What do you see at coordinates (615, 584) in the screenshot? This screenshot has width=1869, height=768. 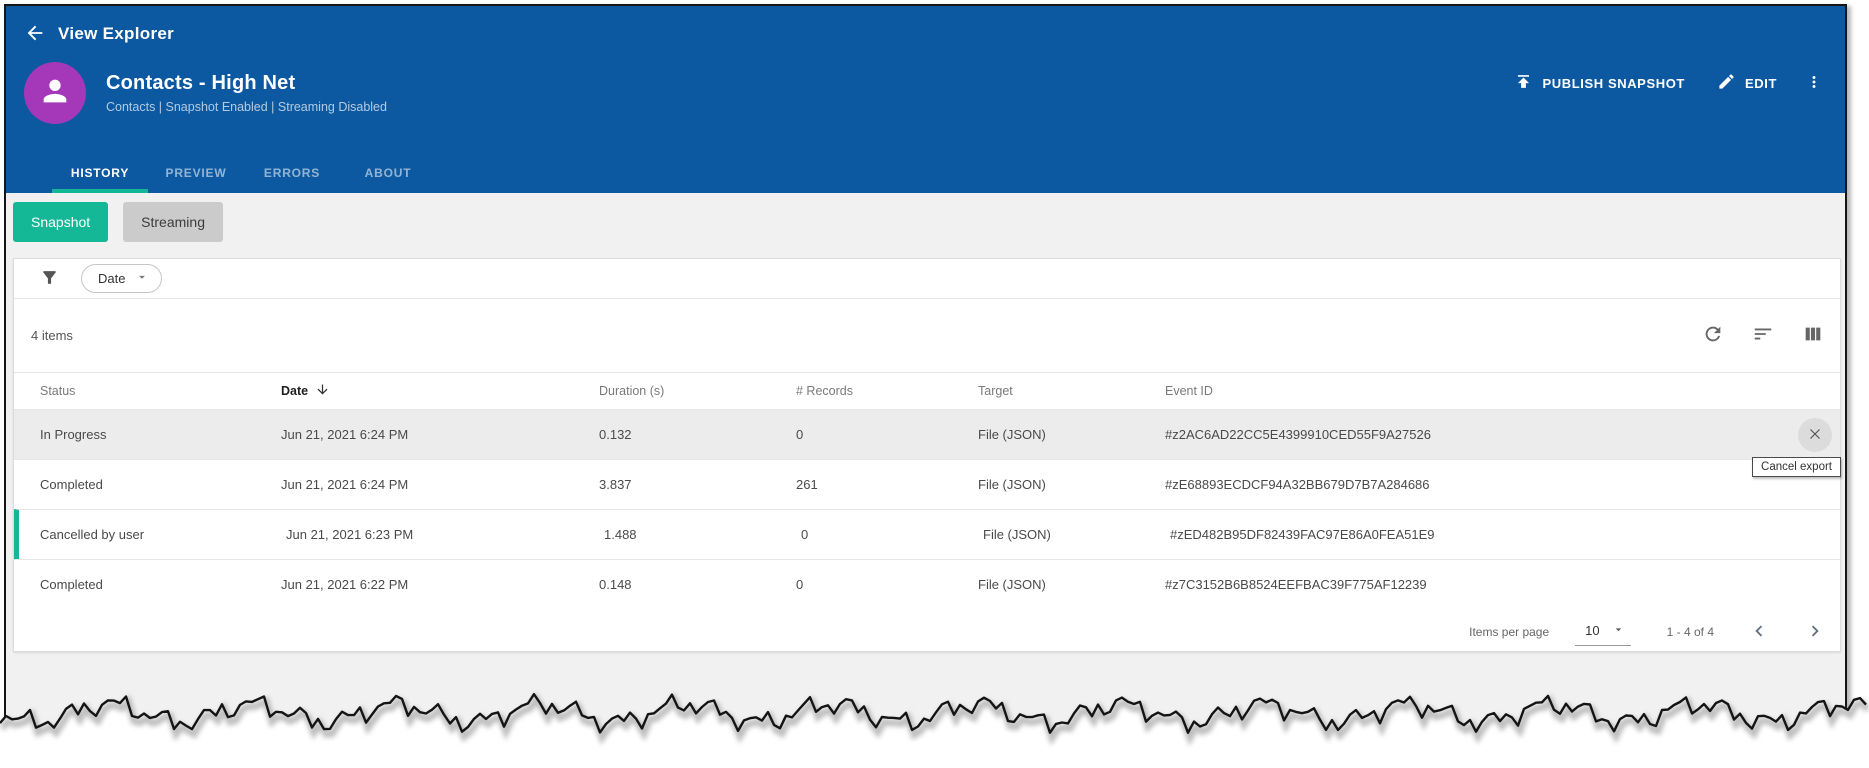 I see `row-duration: 0.148` at bounding box center [615, 584].